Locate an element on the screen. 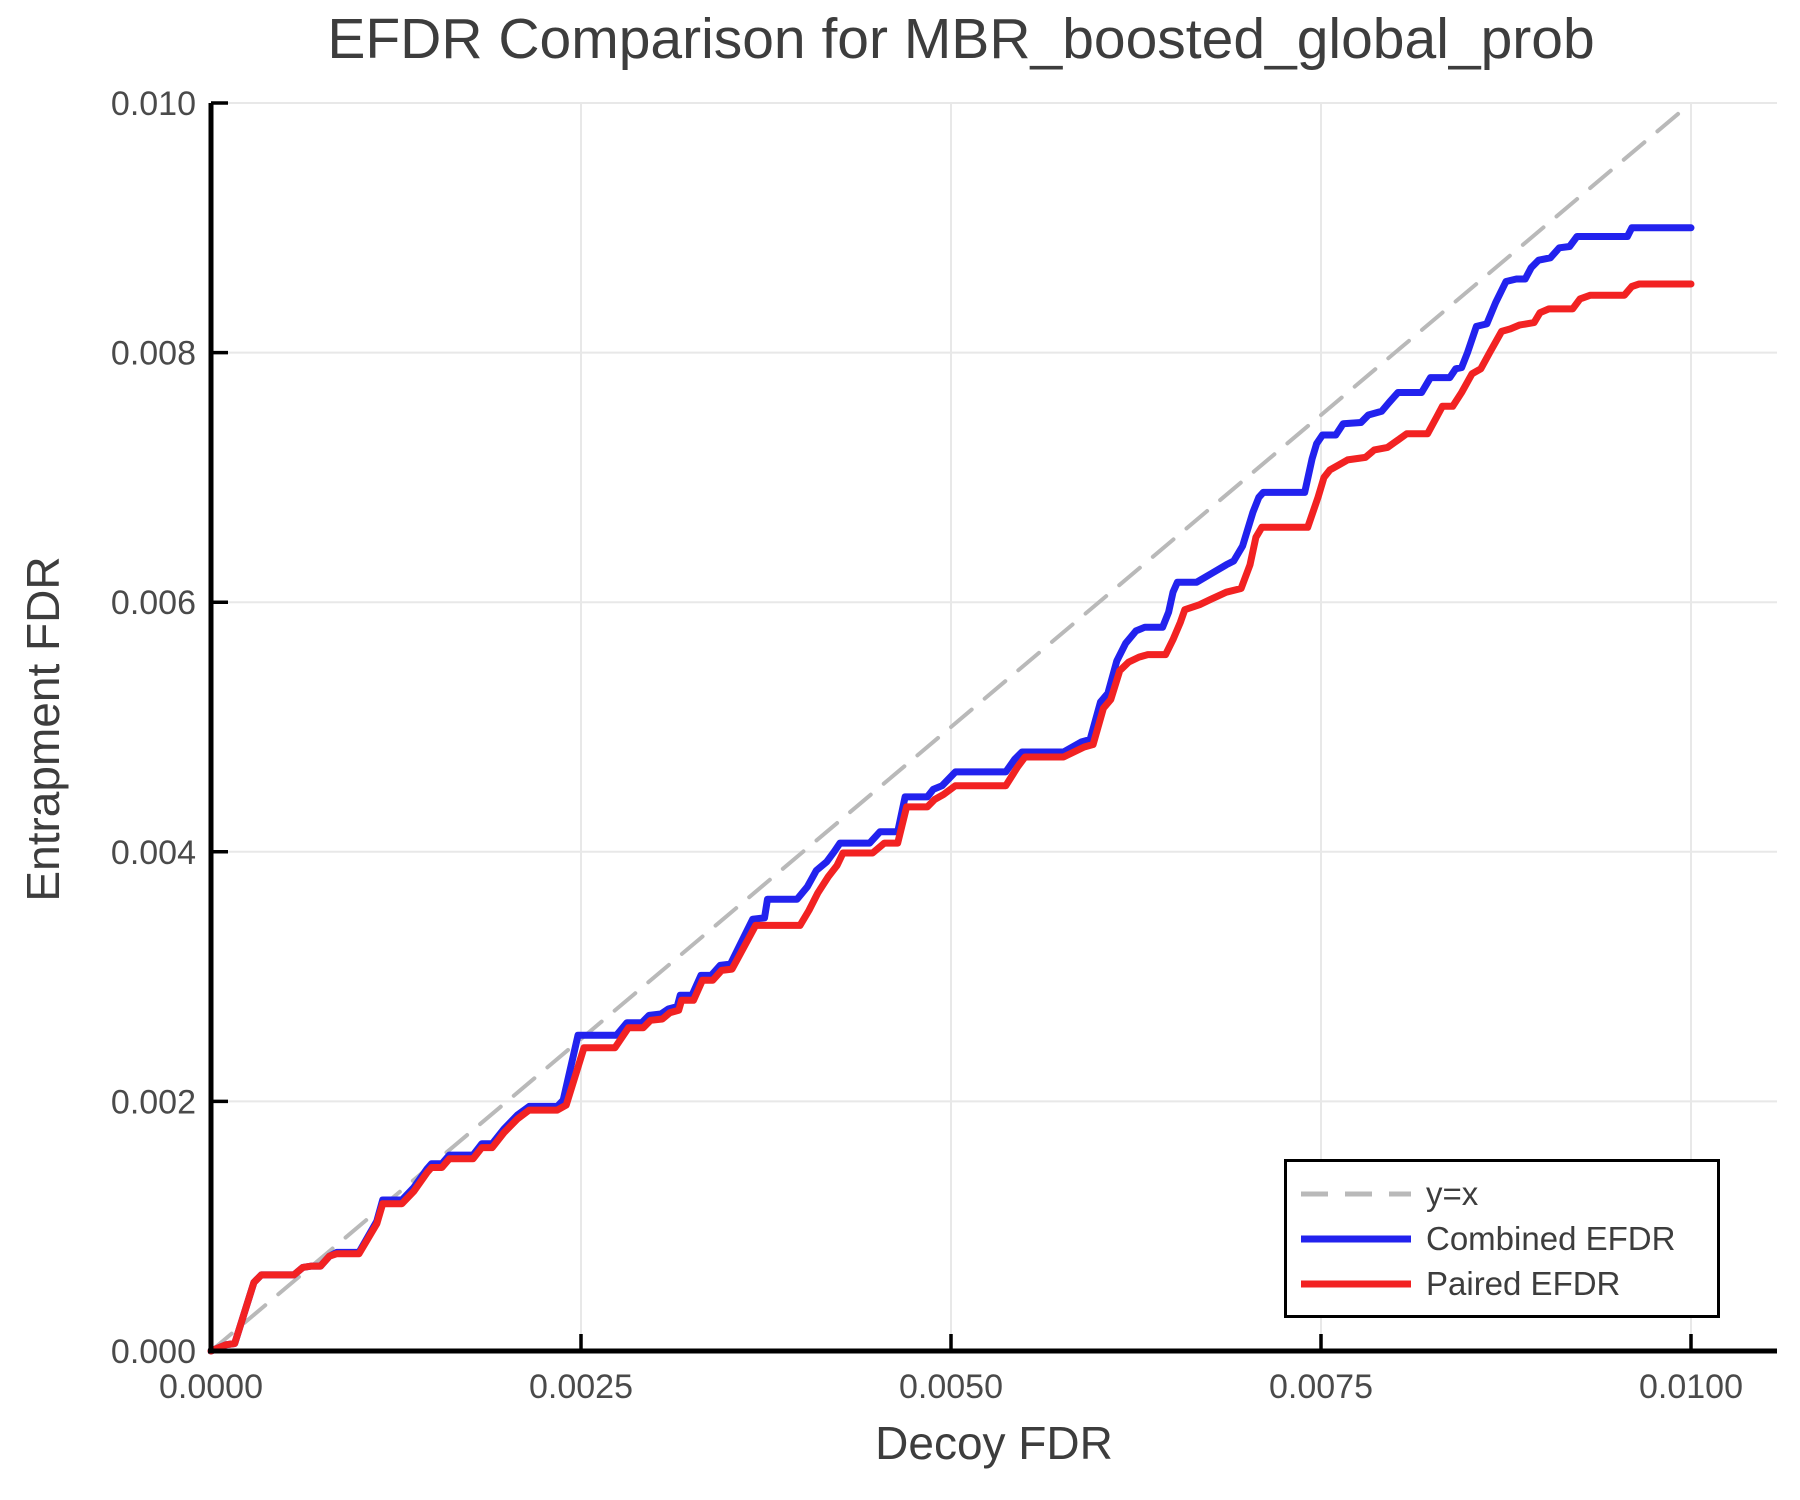  legend-item-combined-efdr: Combined EFDR is located at coordinates (1502, 1238).